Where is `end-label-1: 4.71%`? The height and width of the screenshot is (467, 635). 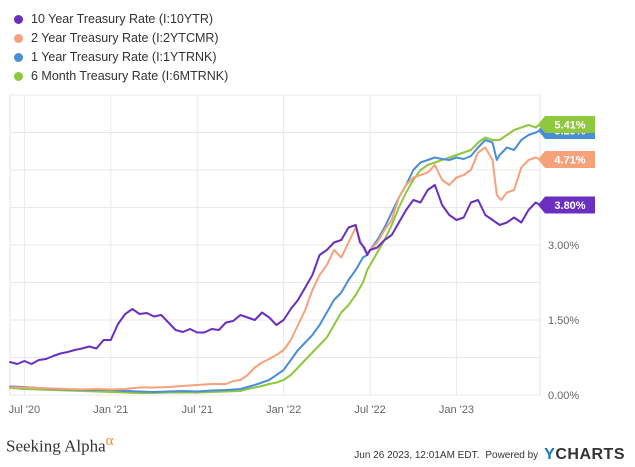
end-label-1: 4.71% is located at coordinates (566, 159).